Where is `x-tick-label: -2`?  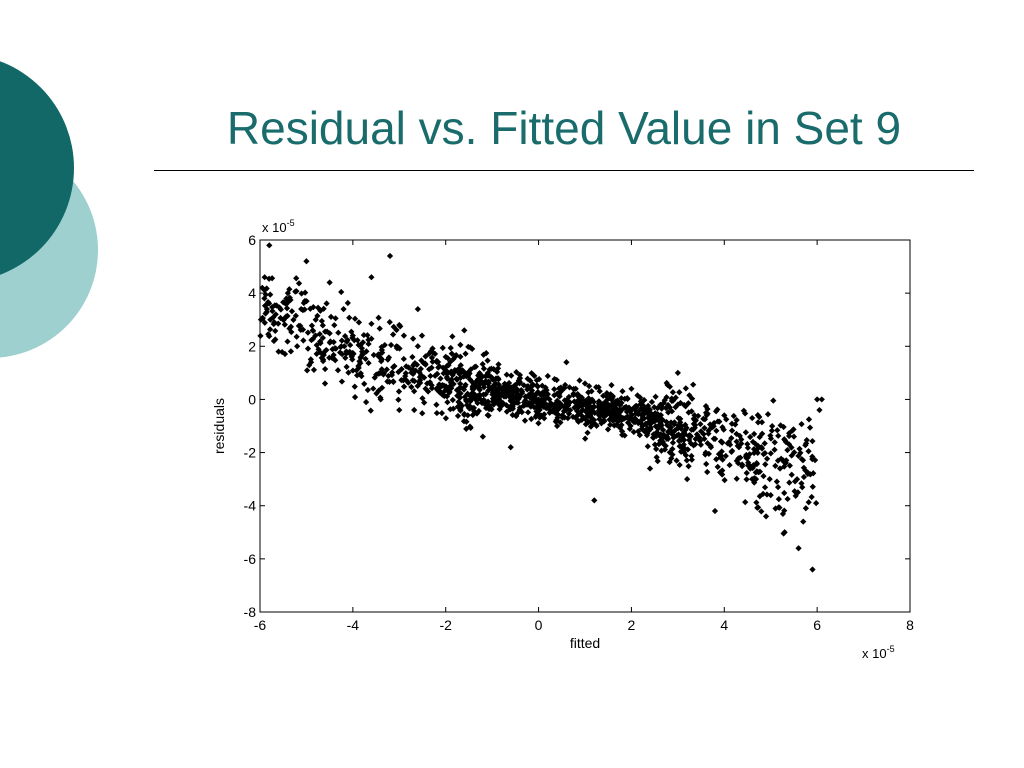
x-tick-label: -2 is located at coordinates (445, 625).